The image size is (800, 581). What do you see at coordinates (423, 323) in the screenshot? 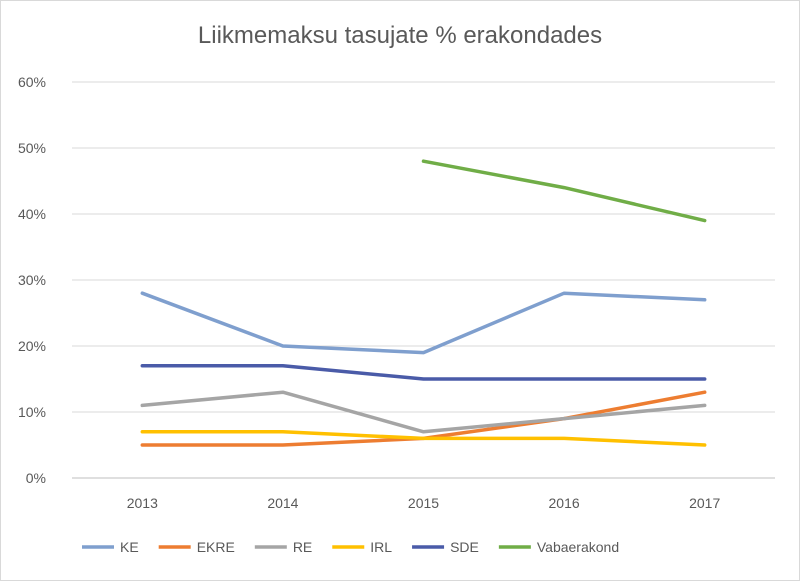
I see `series-line-ke` at bounding box center [423, 323].